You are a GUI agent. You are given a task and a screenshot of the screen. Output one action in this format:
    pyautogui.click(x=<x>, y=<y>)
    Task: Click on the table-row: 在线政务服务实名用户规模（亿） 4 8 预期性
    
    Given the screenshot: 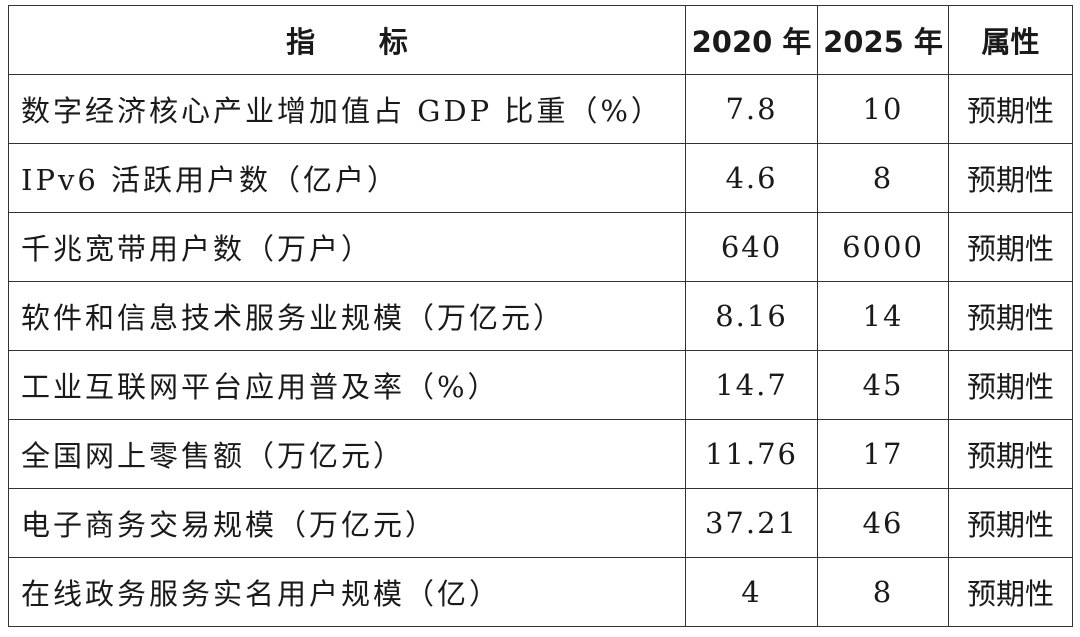 What is the action you would take?
    pyautogui.click(x=540, y=592)
    